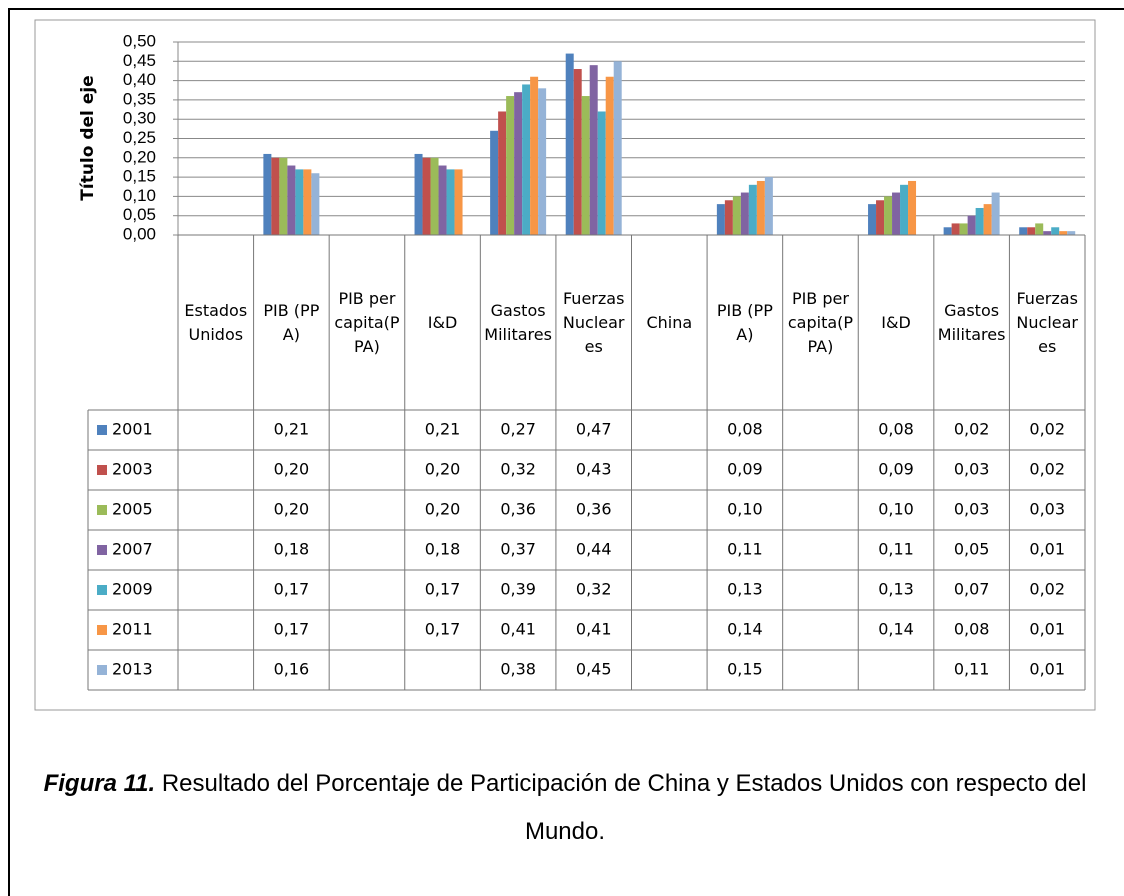  What do you see at coordinates (518, 322) in the screenshot?
I see `x-tick-label: Gastos Militares` at bounding box center [518, 322].